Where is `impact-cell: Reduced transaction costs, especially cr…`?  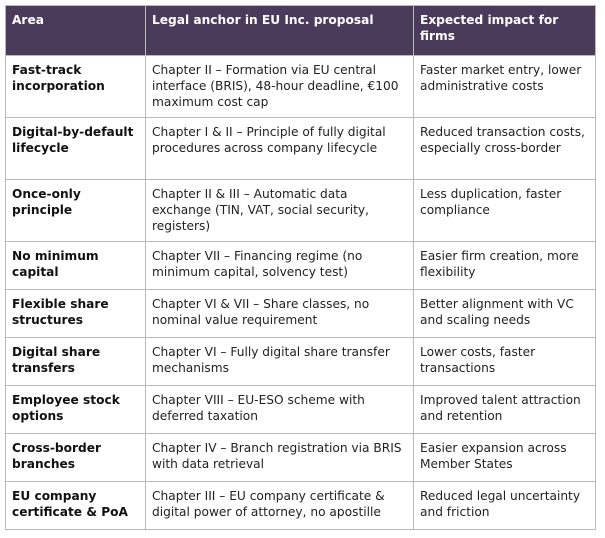 impact-cell: Reduced transaction costs, especially cr… is located at coordinates (504, 148).